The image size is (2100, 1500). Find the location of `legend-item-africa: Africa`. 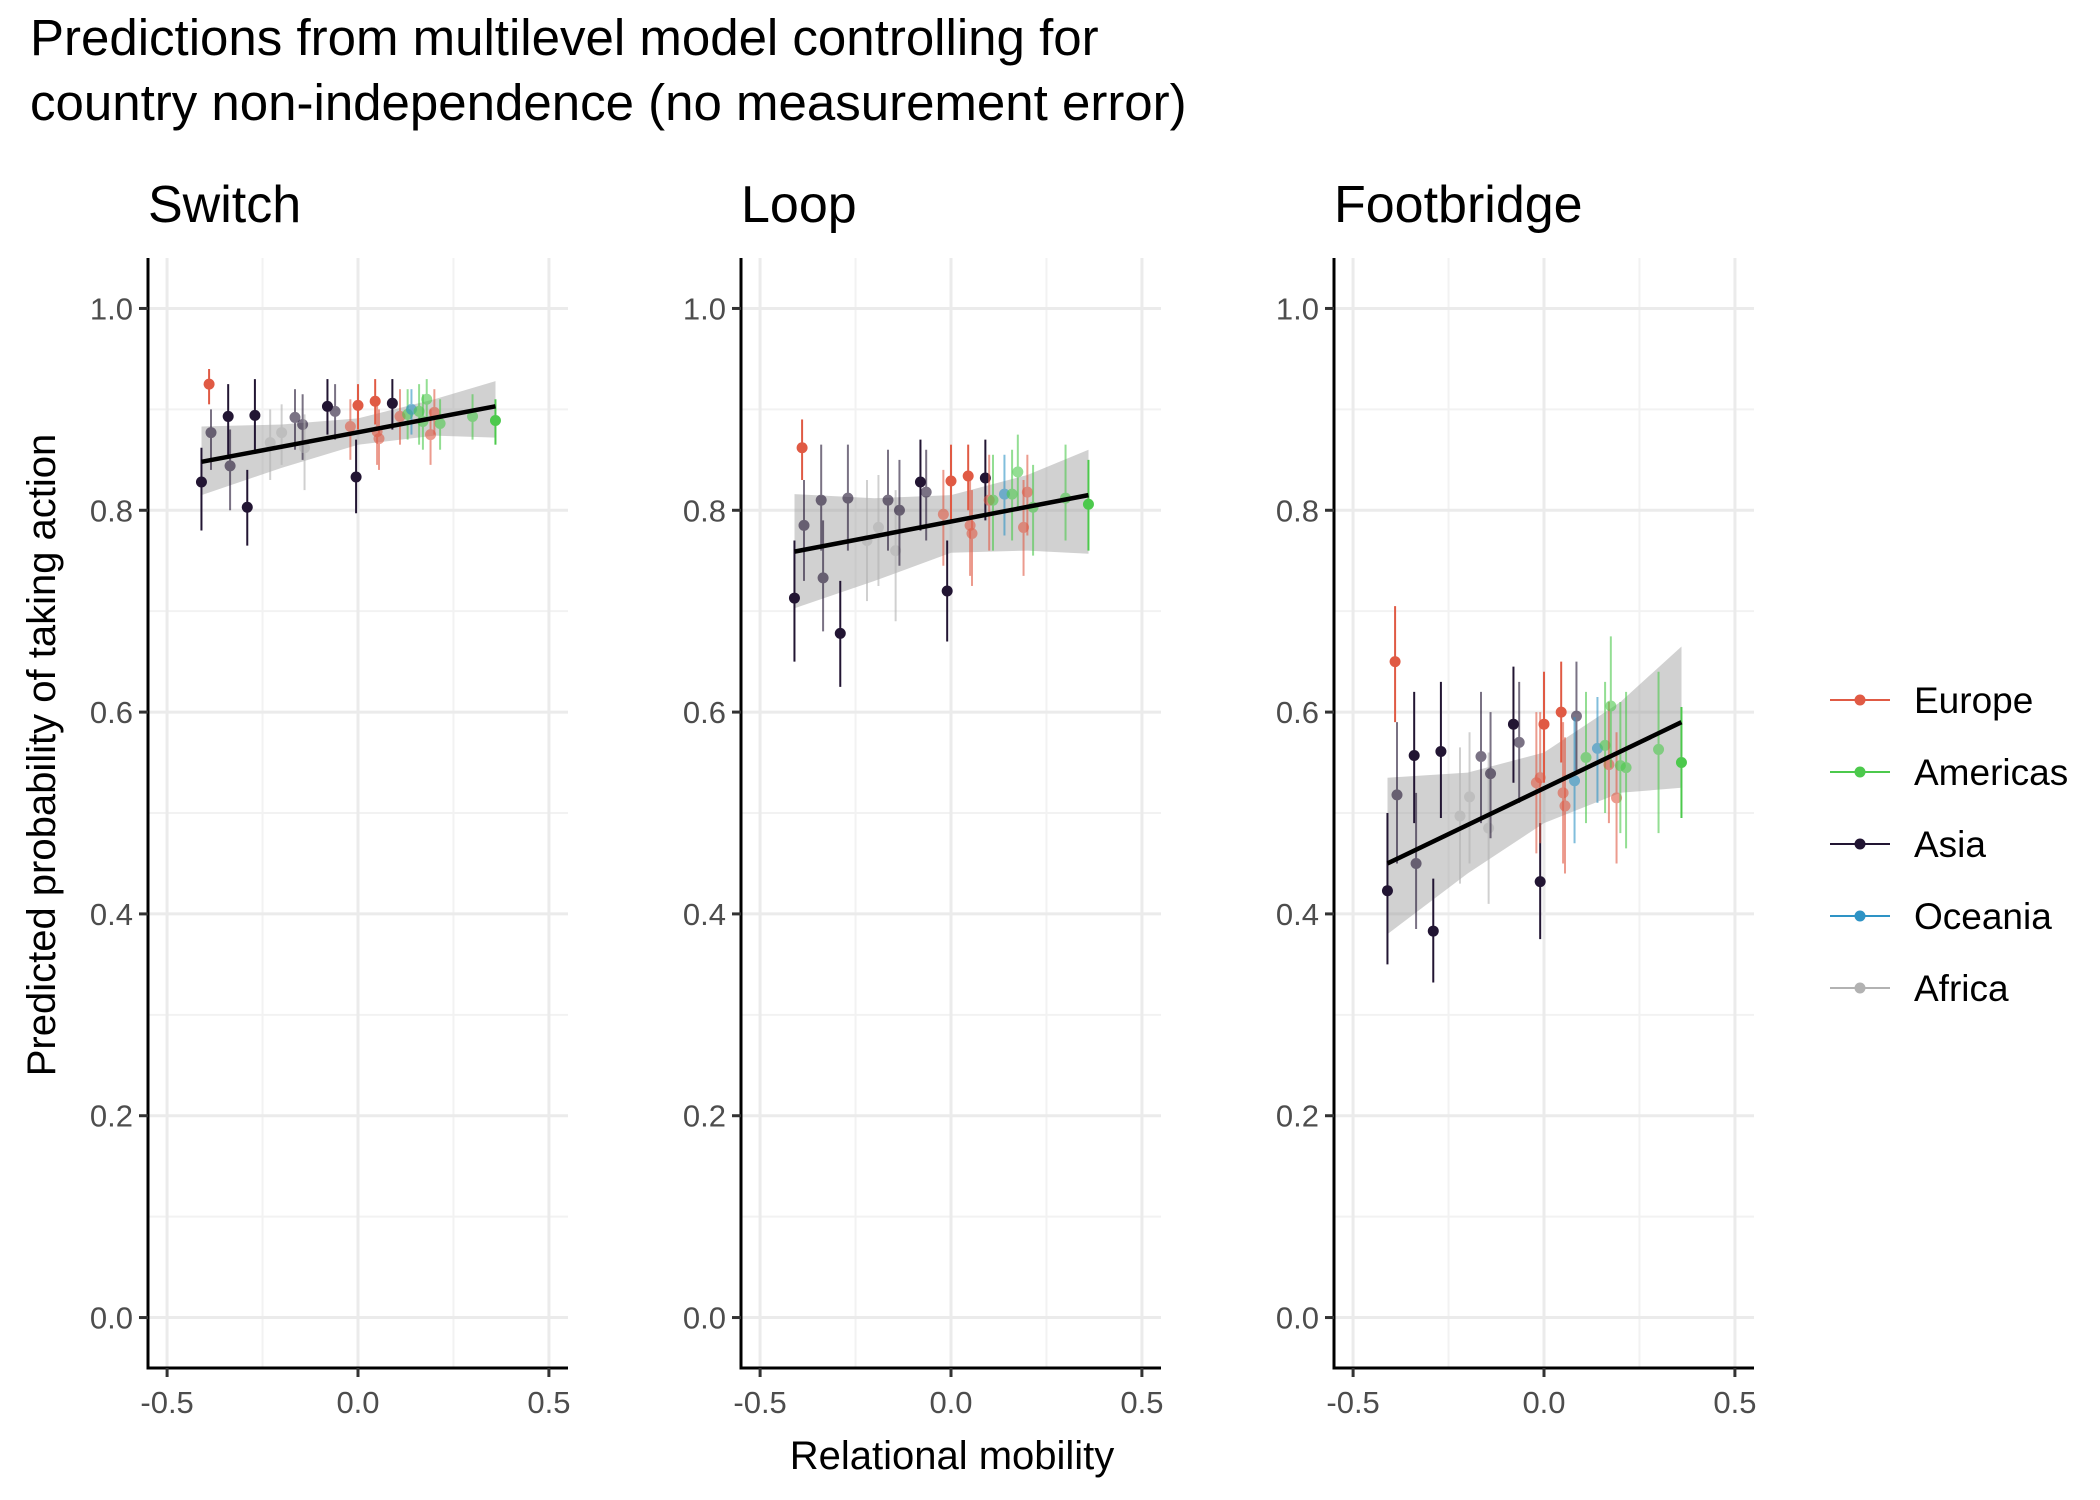

legend-item-africa: Africa is located at coordinates (1919, 988).